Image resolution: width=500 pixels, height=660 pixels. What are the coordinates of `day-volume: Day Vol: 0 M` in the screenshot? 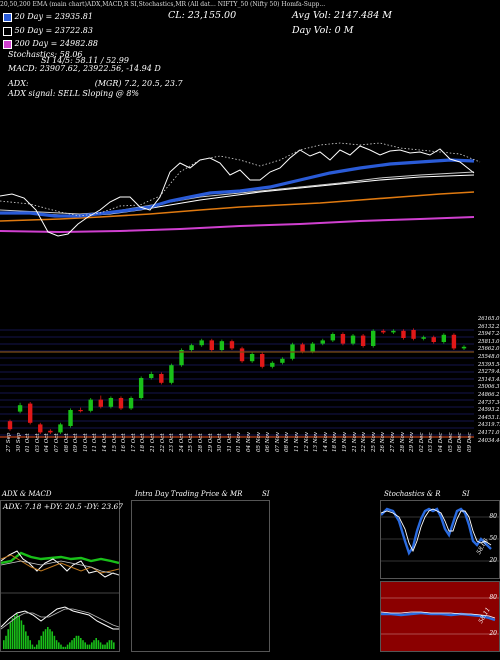 It's located at (323, 30).